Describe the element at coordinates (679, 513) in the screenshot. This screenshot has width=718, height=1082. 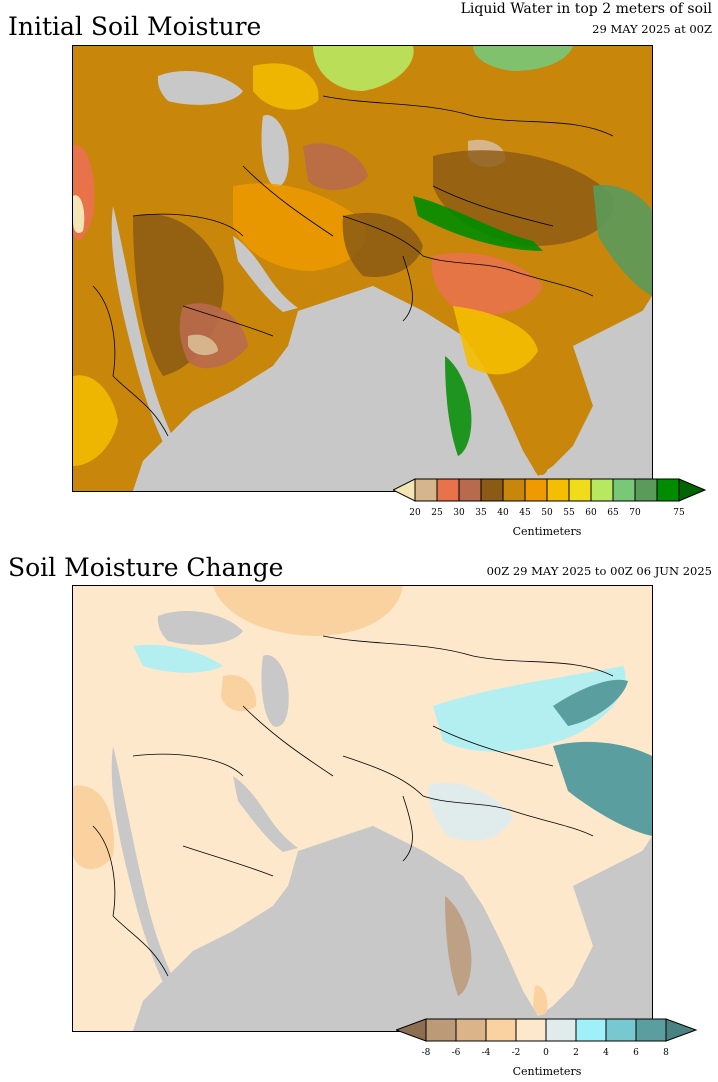
I see `colorbar1-tick: 75` at that location.